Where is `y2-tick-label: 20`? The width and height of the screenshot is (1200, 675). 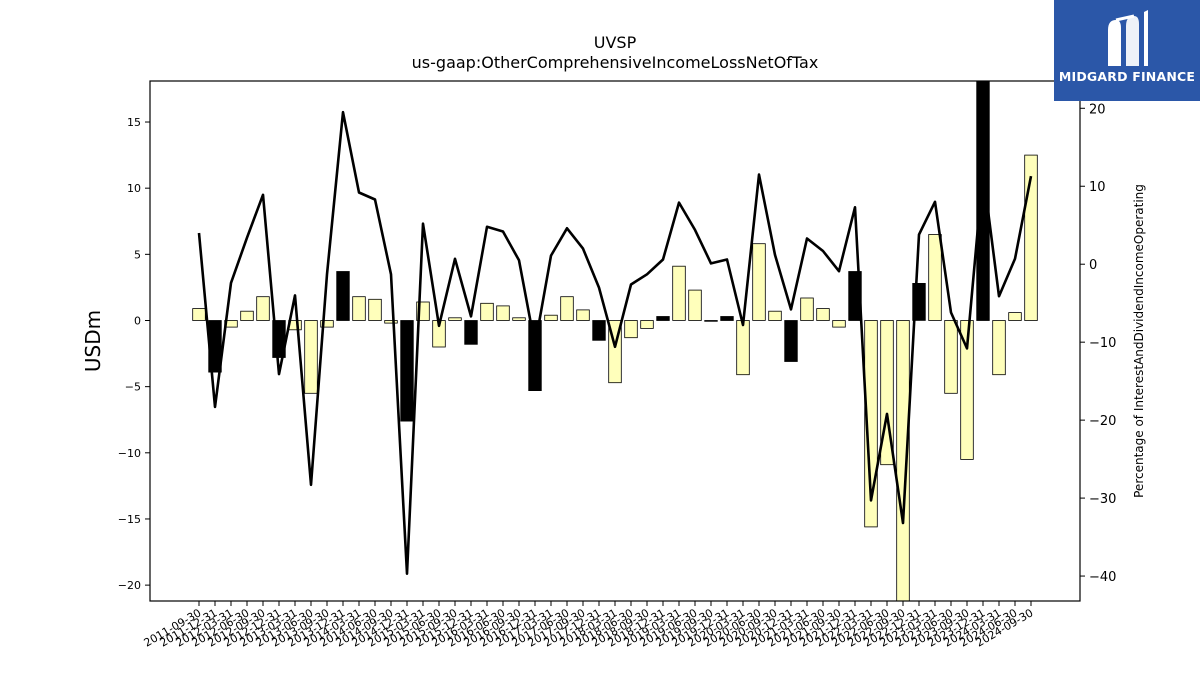
y2-tick-label: 20 is located at coordinates (1097, 109).